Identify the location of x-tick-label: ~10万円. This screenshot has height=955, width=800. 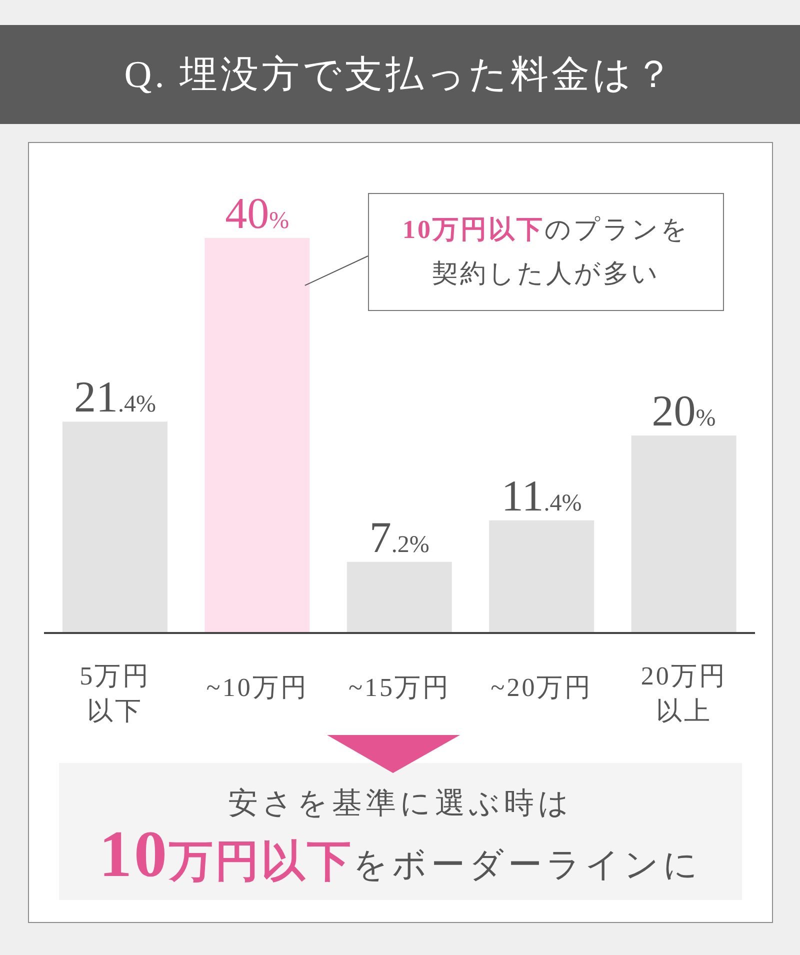
(257, 687).